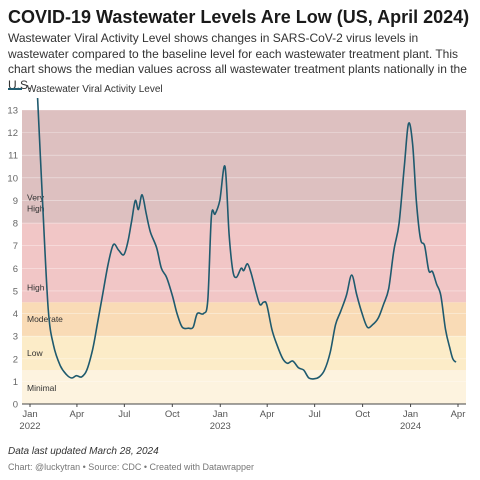 The width and height of the screenshot is (480, 480). What do you see at coordinates (15, 89) in the screenshot?
I see `legend-swatch` at bounding box center [15, 89].